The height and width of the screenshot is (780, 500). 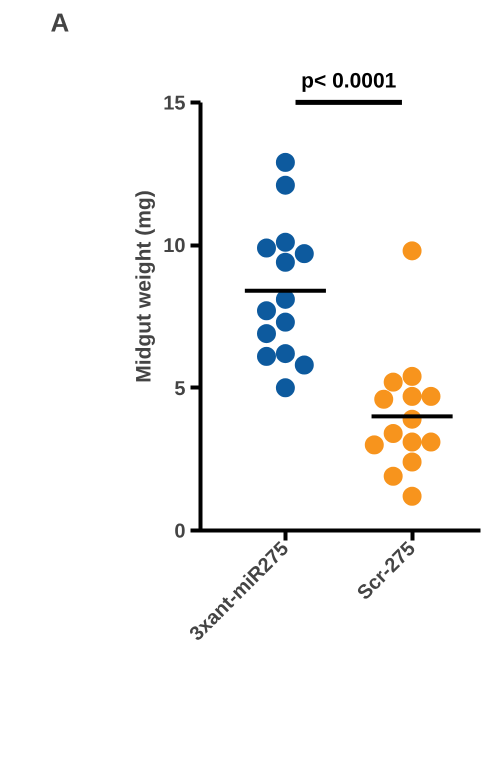 What do you see at coordinates (174, 246) in the screenshot?
I see `y-tick-label: 10` at bounding box center [174, 246].